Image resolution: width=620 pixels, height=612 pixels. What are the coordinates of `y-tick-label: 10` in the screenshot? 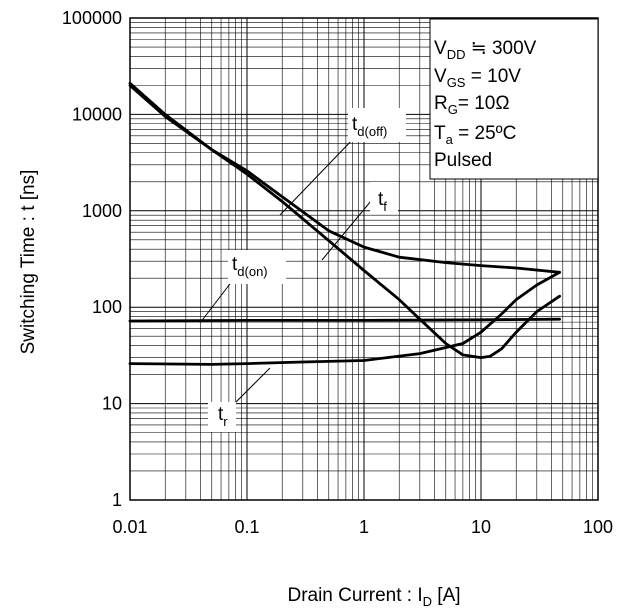 It's located at (112, 404).